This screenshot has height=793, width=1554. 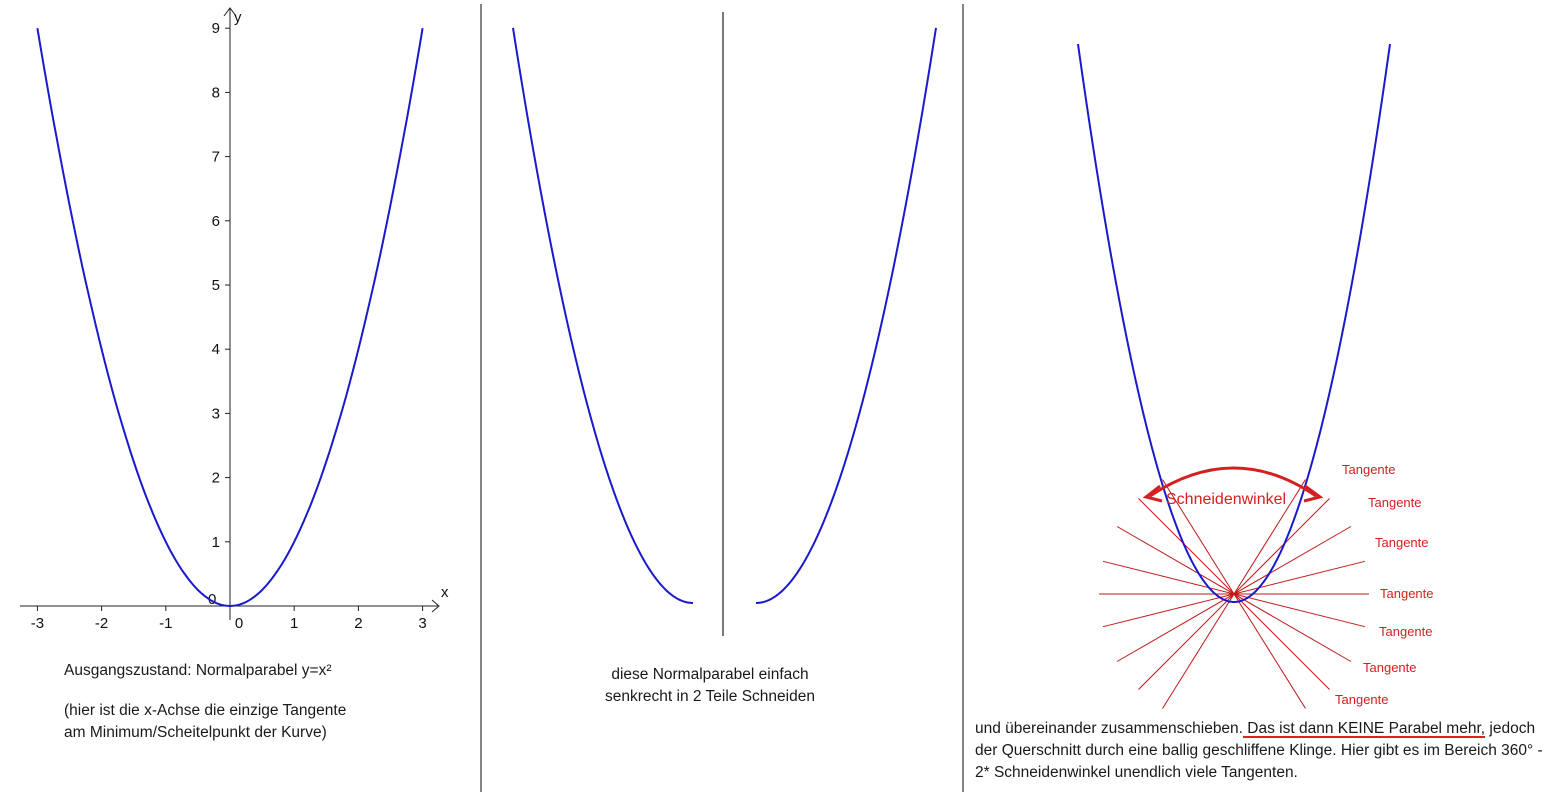 What do you see at coordinates (198, 670) in the screenshot?
I see `left-caption-title: Ausgangszustand: Normalparabel y=x²` at bounding box center [198, 670].